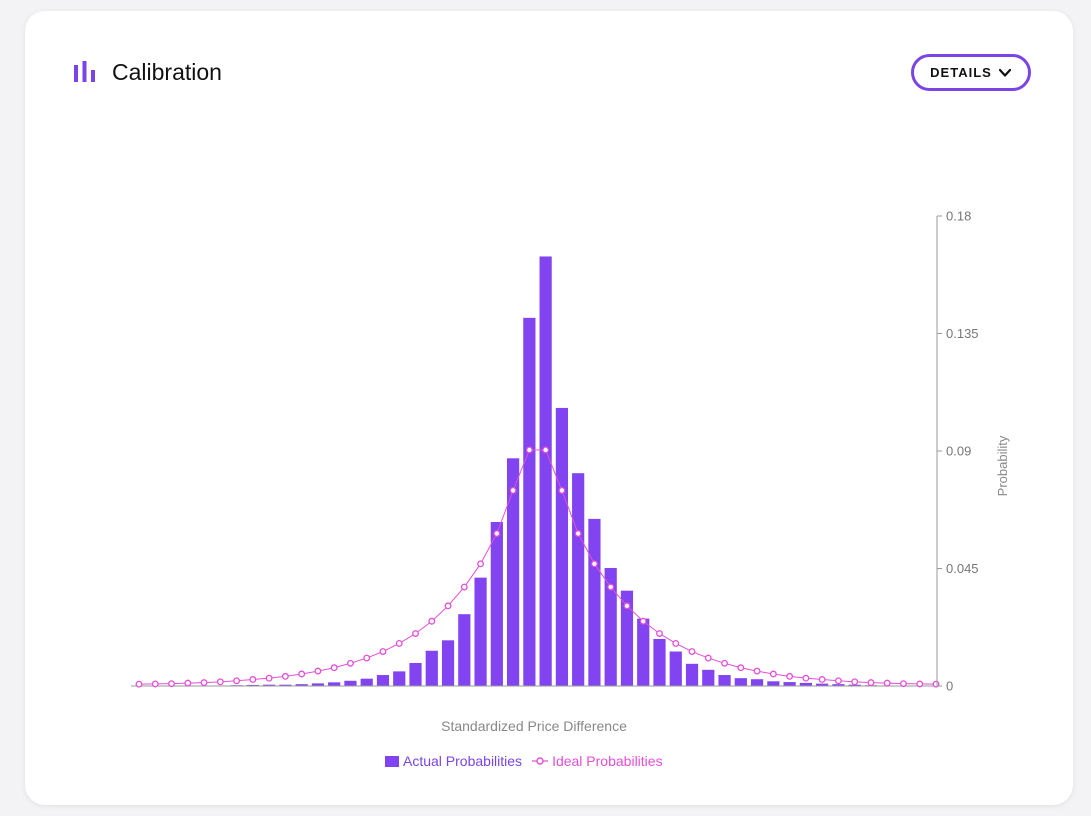 Image resolution: width=1091 pixels, height=816 pixels. What do you see at coordinates (84, 71) in the screenshot?
I see `bar-chart-icon` at bounding box center [84, 71].